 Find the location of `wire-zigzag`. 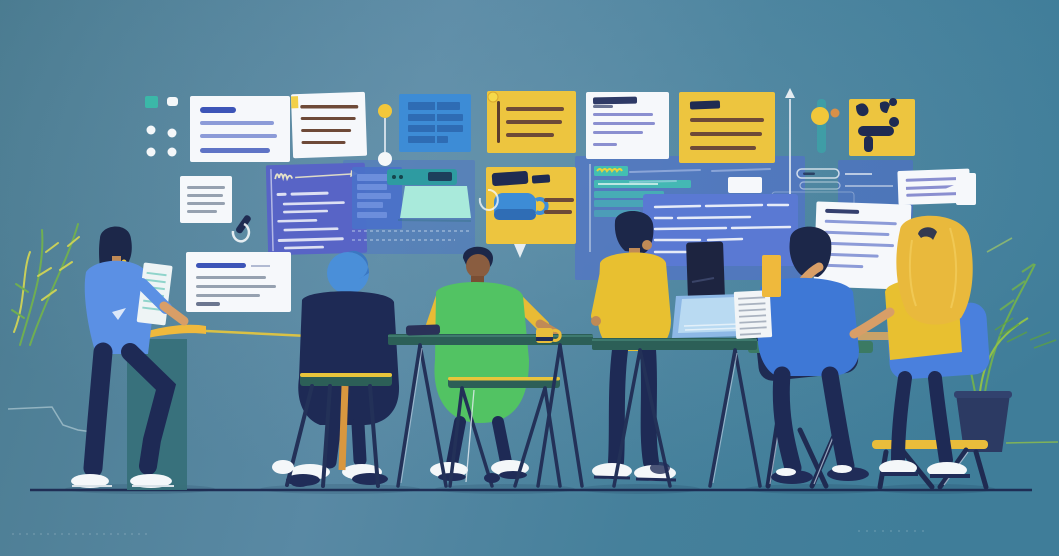

wire-zigzag is located at coordinates (54, 420).